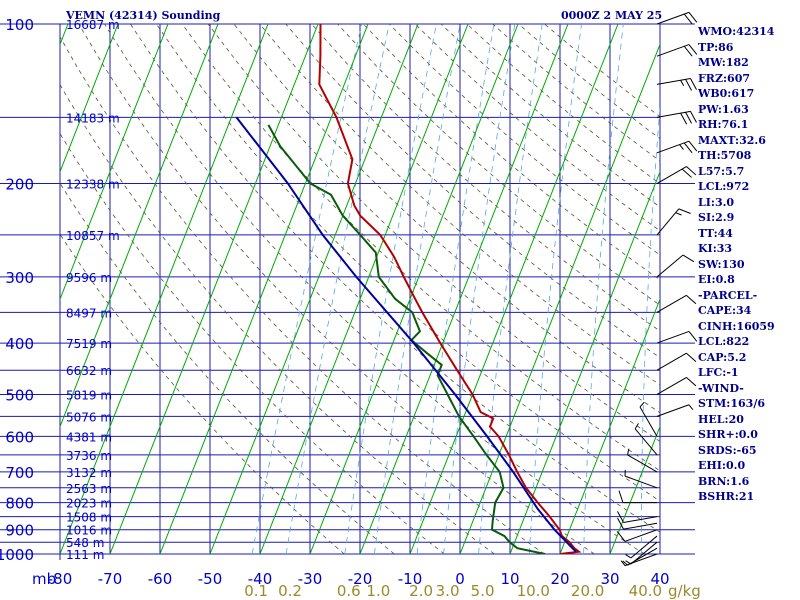 This screenshot has width=800, height=600. What do you see at coordinates (724, 481) in the screenshot?
I see `index-entry: BRN:1.6` at bounding box center [724, 481].